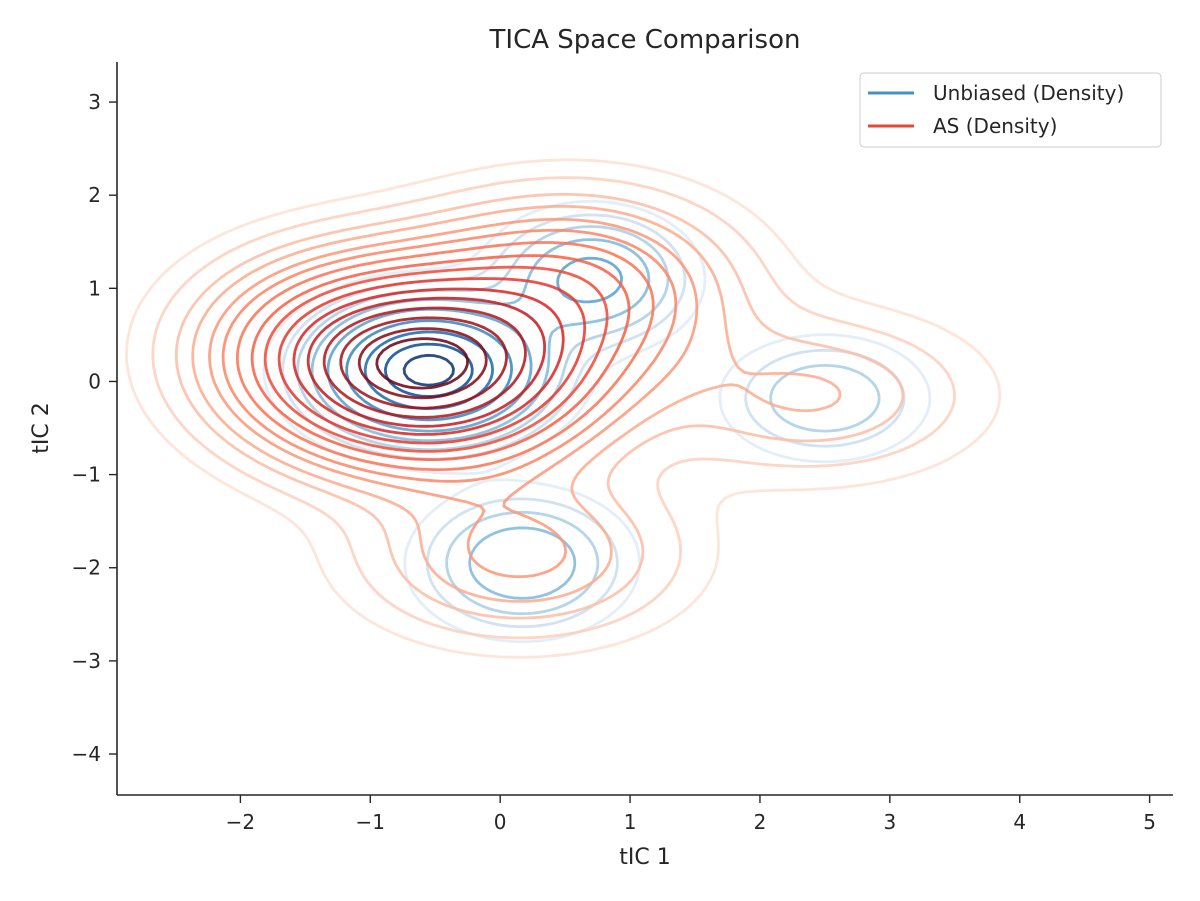 The height and width of the screenshot is (901, 1200). I want to click on legend-box, so click(1010, 110).